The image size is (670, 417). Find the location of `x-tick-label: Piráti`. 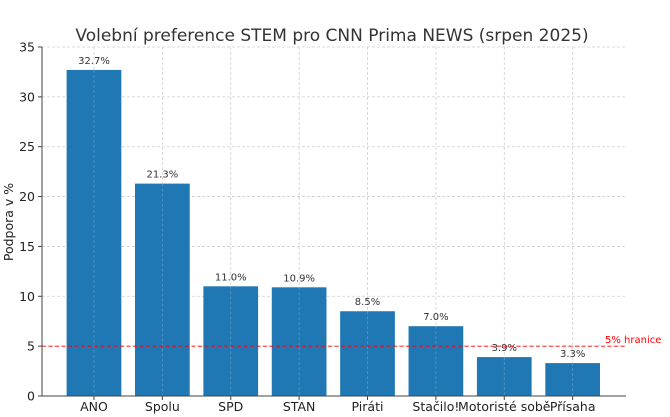

x-tick-label: Piráti is located at coordinates (368, 406).